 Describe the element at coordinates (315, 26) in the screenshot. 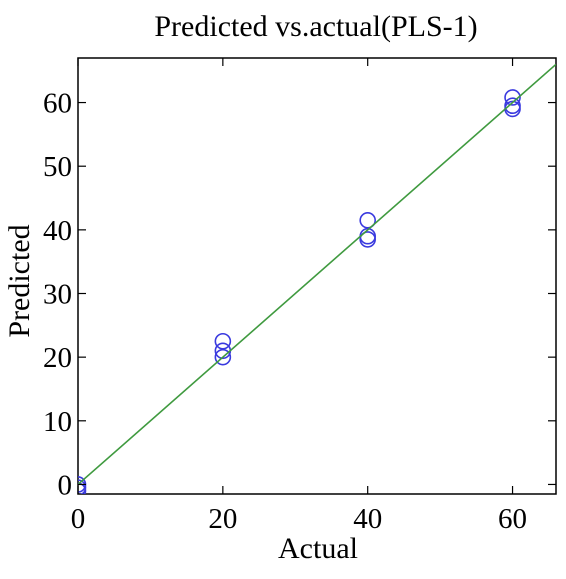

I see `chart-title: Predicted vs.actual(PLS-1)` at that location.